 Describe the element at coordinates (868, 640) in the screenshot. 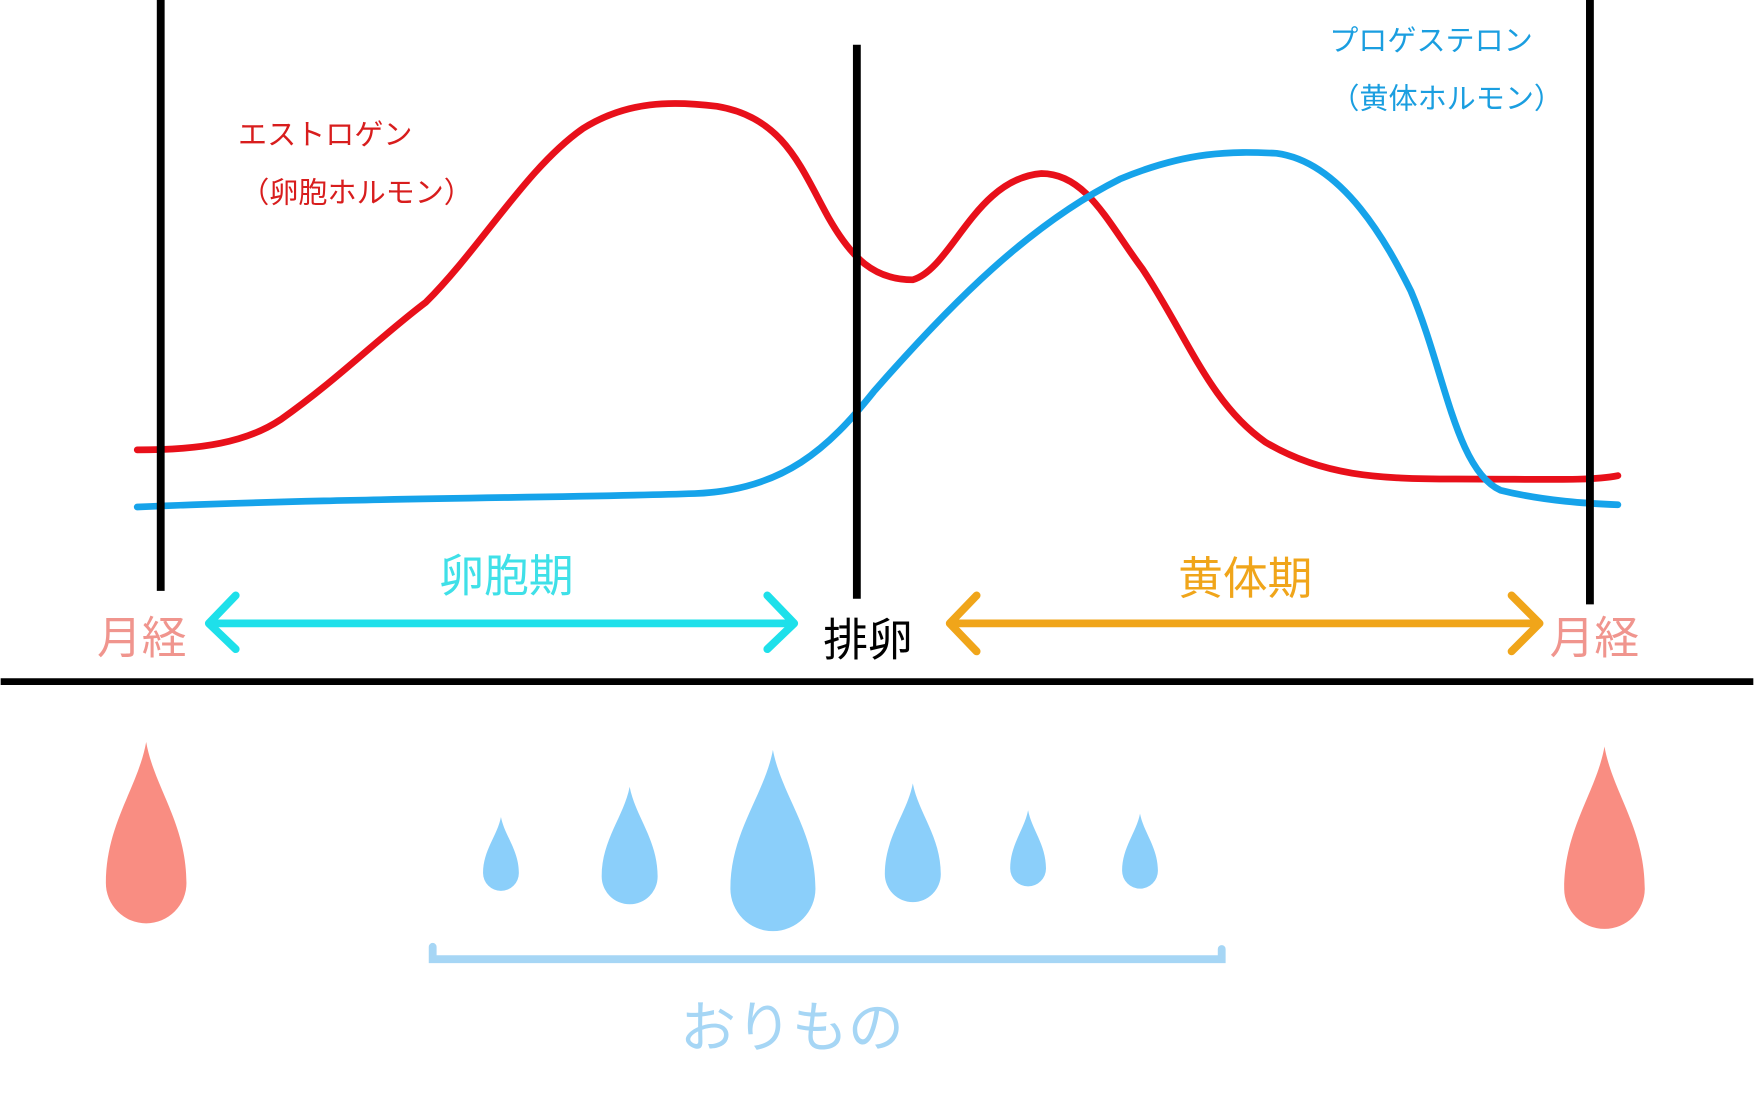

I see `ovulation-label: 排卵` at that location.